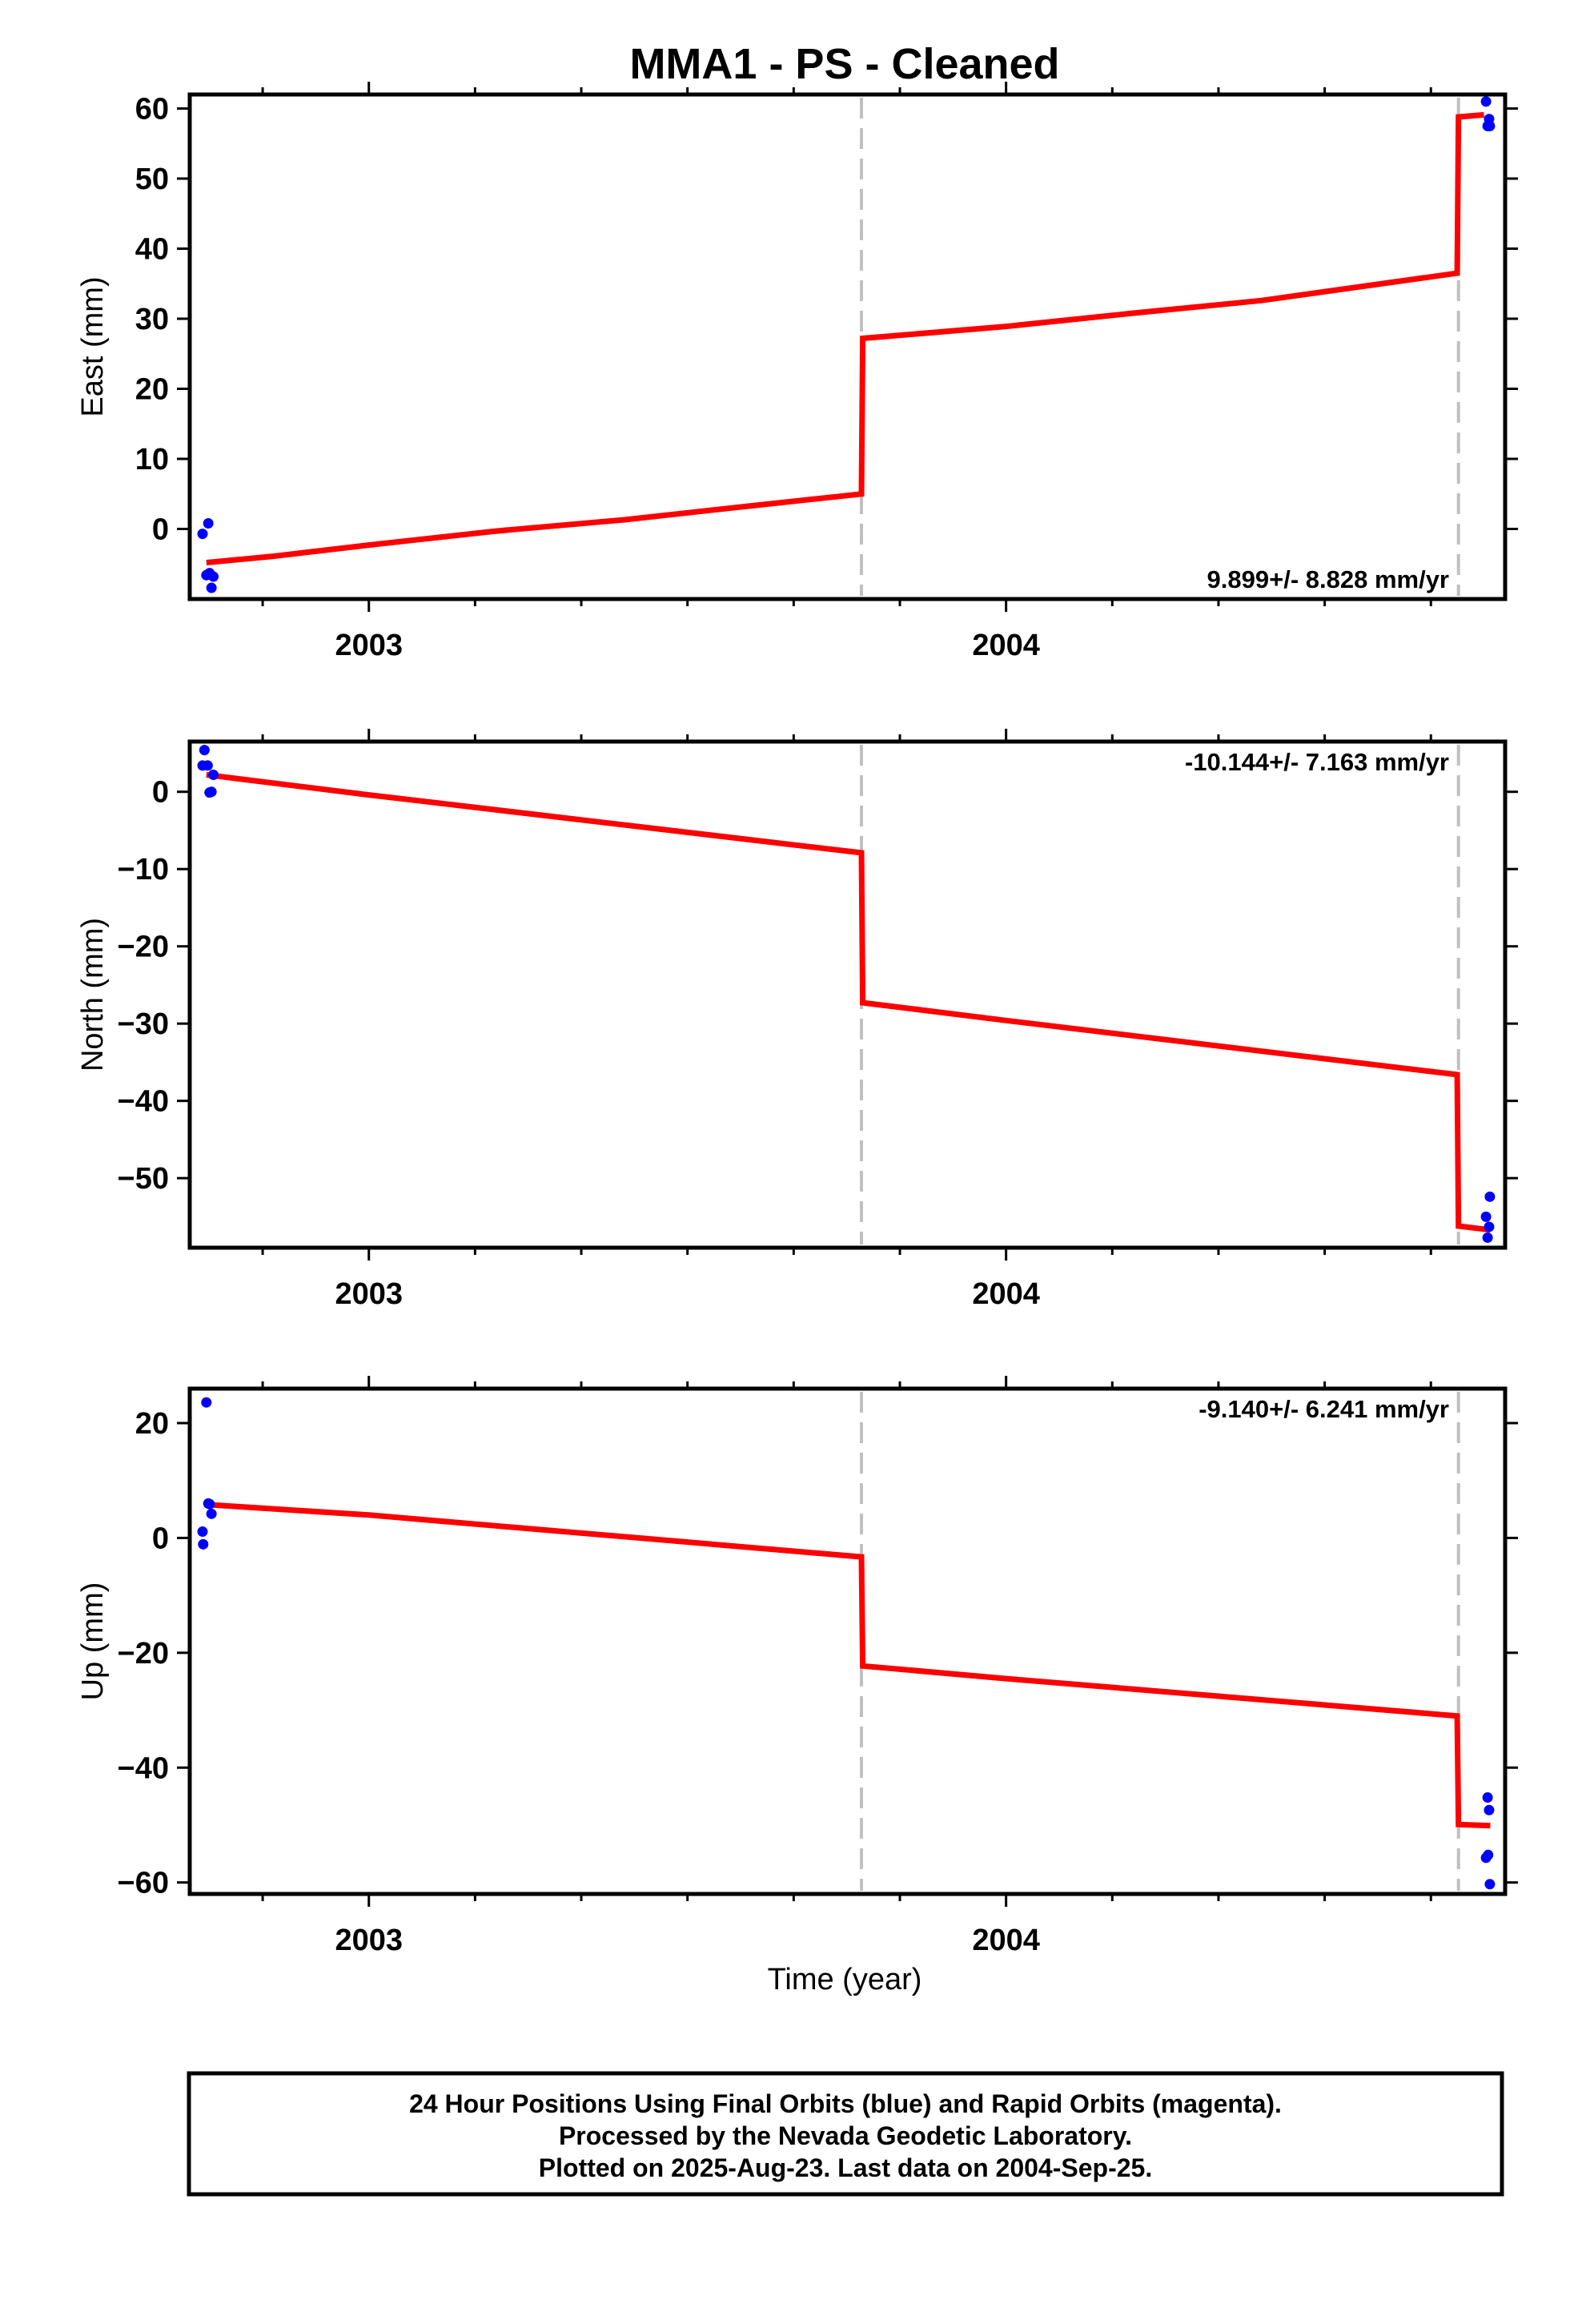 This screenshot has height=2324, width=1582. I want to click on x-axis-label: Time (year), so click(845, 1979).